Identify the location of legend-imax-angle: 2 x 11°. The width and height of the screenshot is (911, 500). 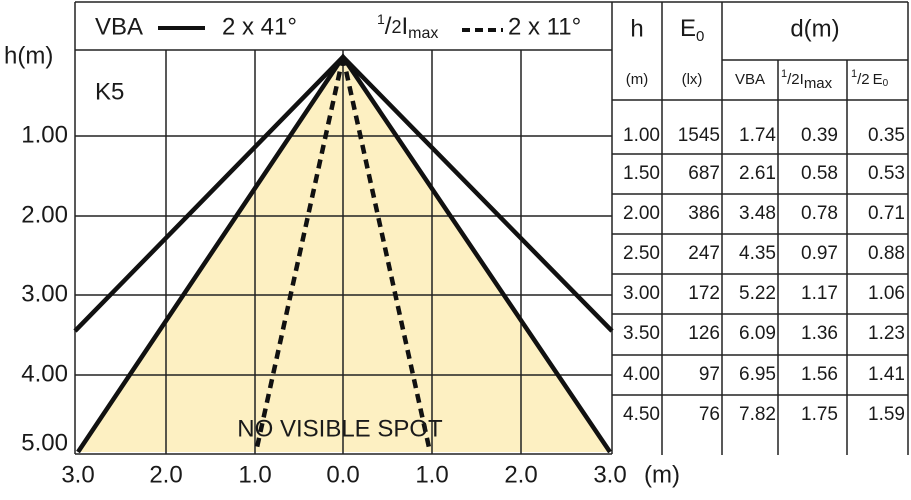
(544, 26).